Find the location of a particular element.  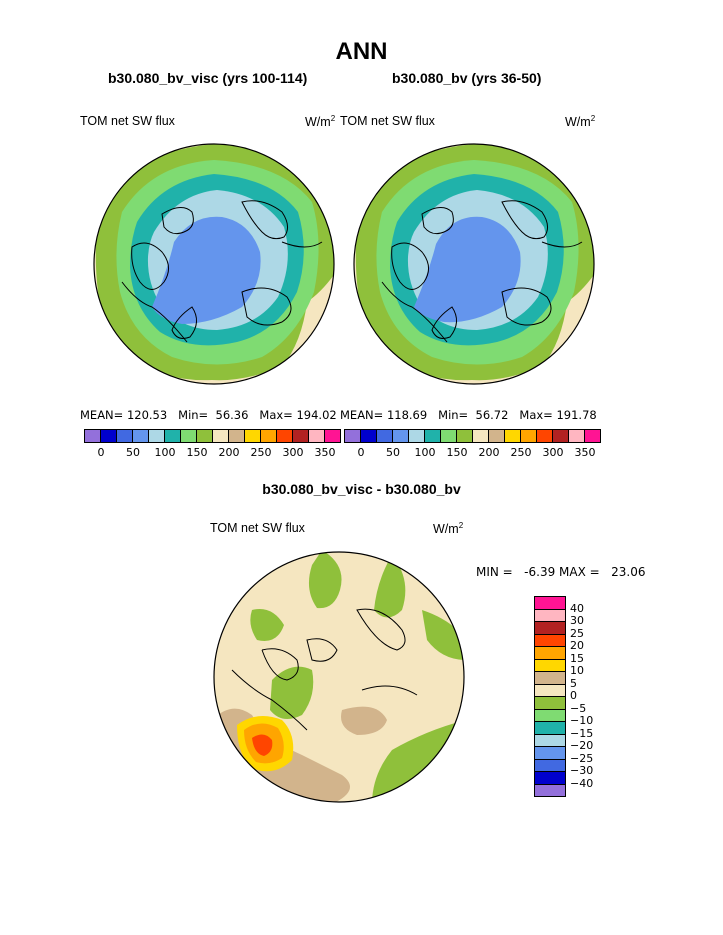

right-case-title: b30.080_bv (yrs 36-50) is located at coordinates (467, 78).